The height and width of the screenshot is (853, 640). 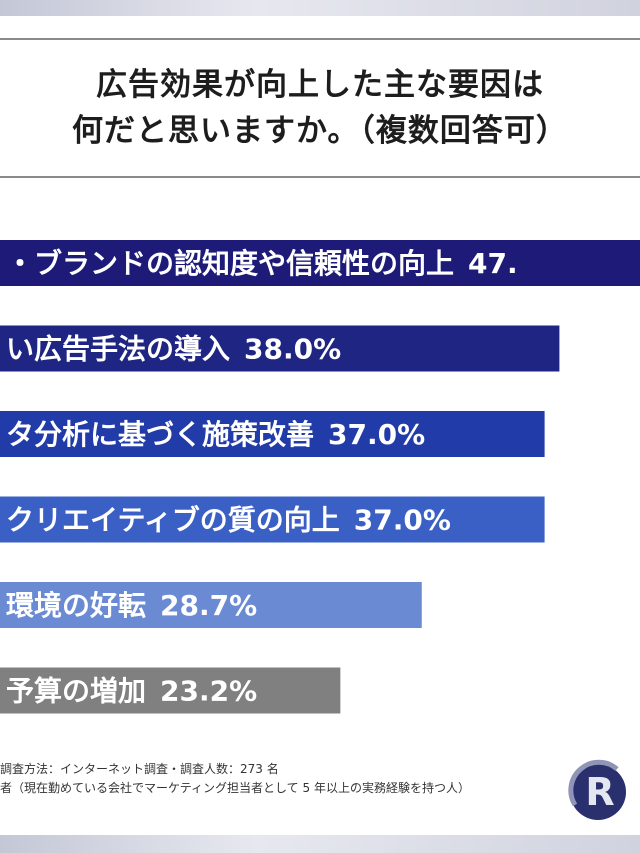 I want to click on bar-label-5: 予算の増加 23.2%, so click(x=131, y=691).